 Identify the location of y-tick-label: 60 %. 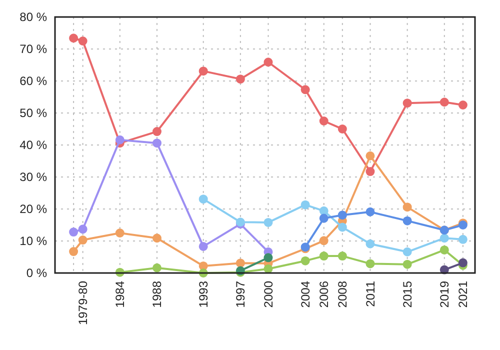
(34, 81).